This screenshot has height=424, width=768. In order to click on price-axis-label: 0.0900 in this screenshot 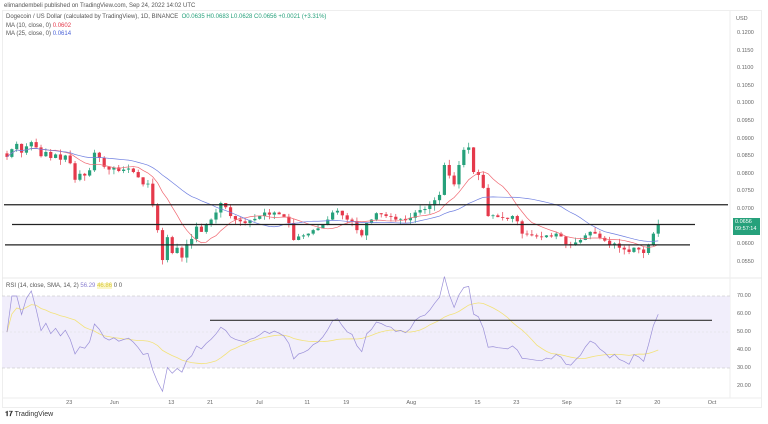, I will do `click(745, 138)`.